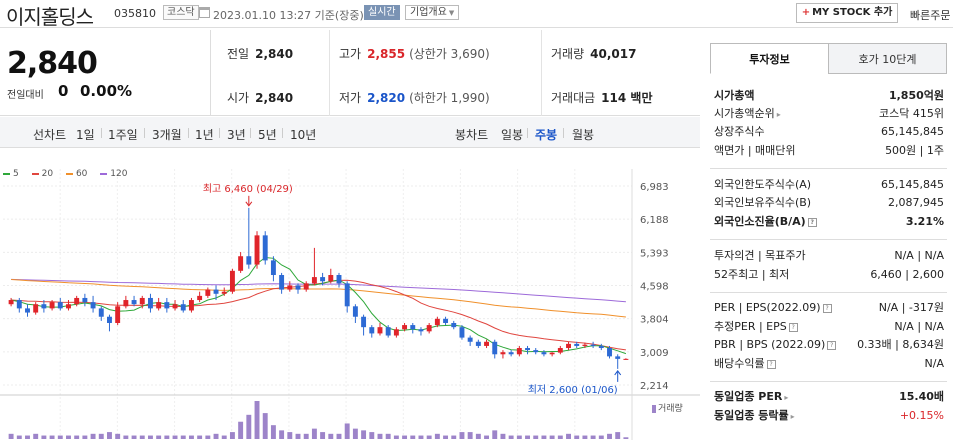 This screenshot has width=953, height=440. What do you see at coordinates (432, 12) in the screenshot?
I see `company-overview-dropdown: 기업개요 ▼` at bounding box center [432, 12].